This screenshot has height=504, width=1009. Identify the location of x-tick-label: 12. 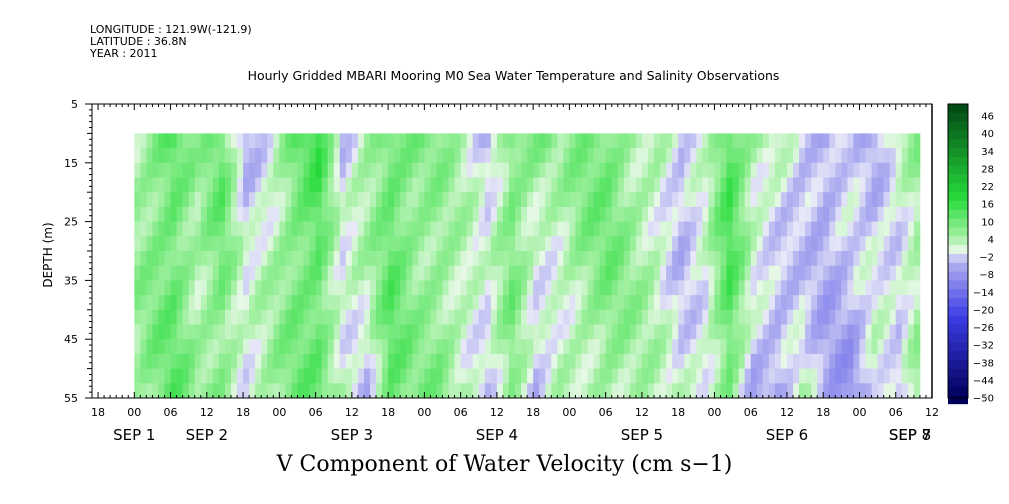
(207, 412).